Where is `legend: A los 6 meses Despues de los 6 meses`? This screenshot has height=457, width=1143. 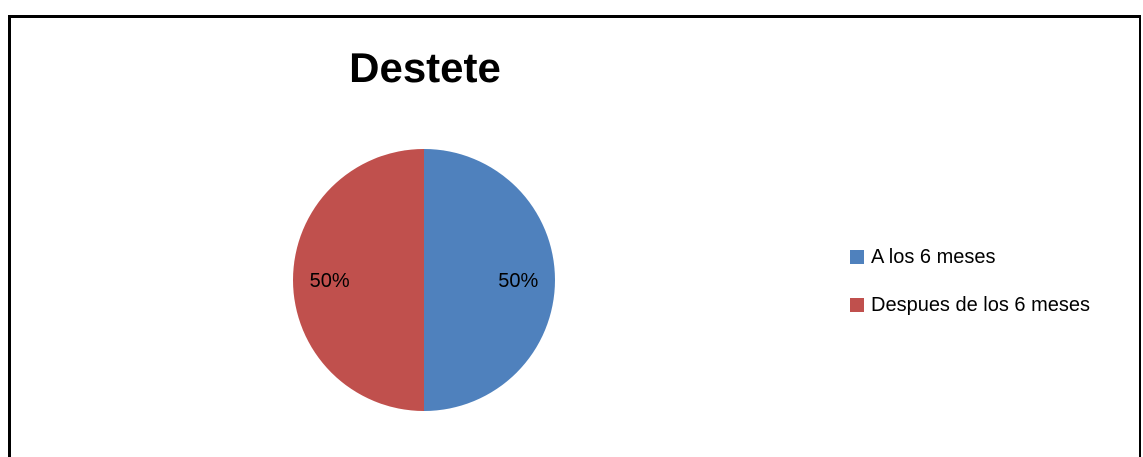
legend: A los 6 meses Despues de los 6 meses is located at coordinates (970, 292).